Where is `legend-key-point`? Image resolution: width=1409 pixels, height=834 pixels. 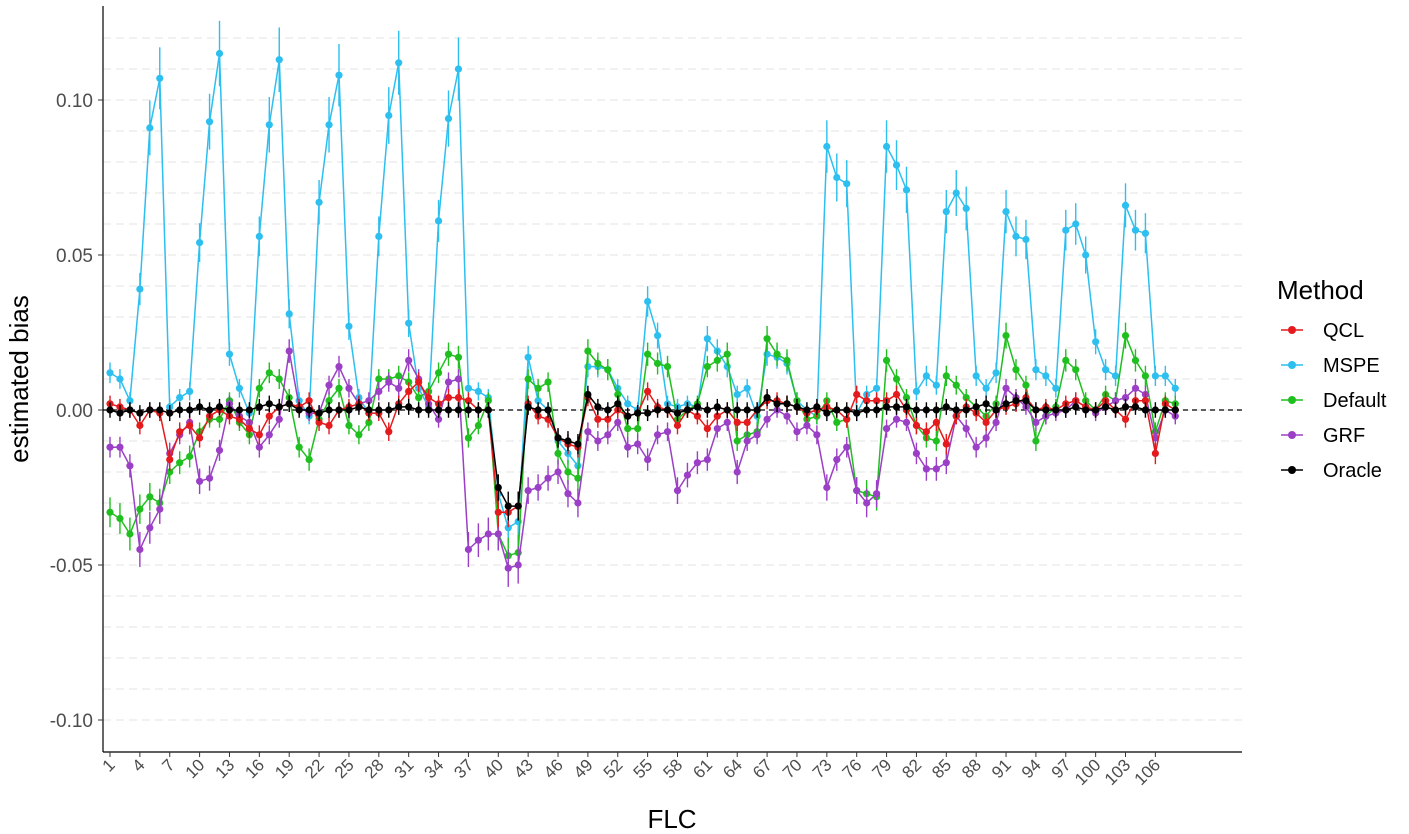
legend-key-point is located at coordinates (1292, 365).